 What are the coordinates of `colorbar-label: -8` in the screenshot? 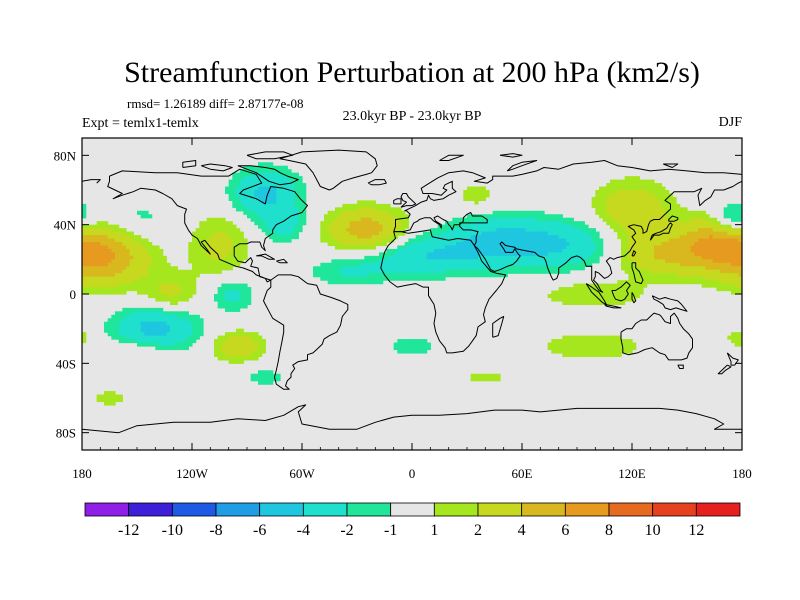 It's located at (215, 530).